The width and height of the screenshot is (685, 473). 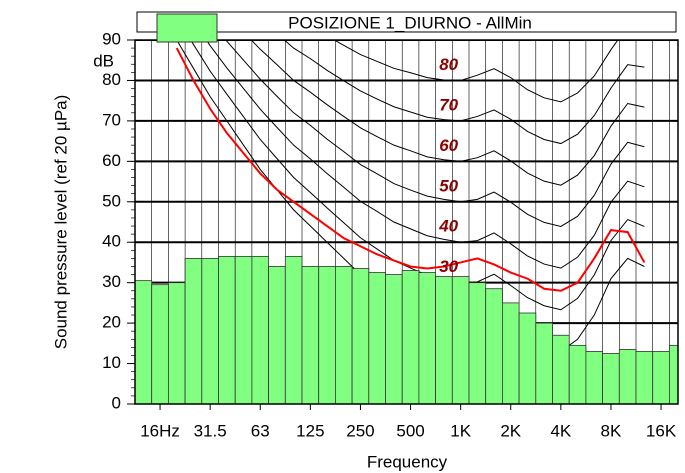 I want to click on y-tick-label: 80, so click(x=111, y=79).